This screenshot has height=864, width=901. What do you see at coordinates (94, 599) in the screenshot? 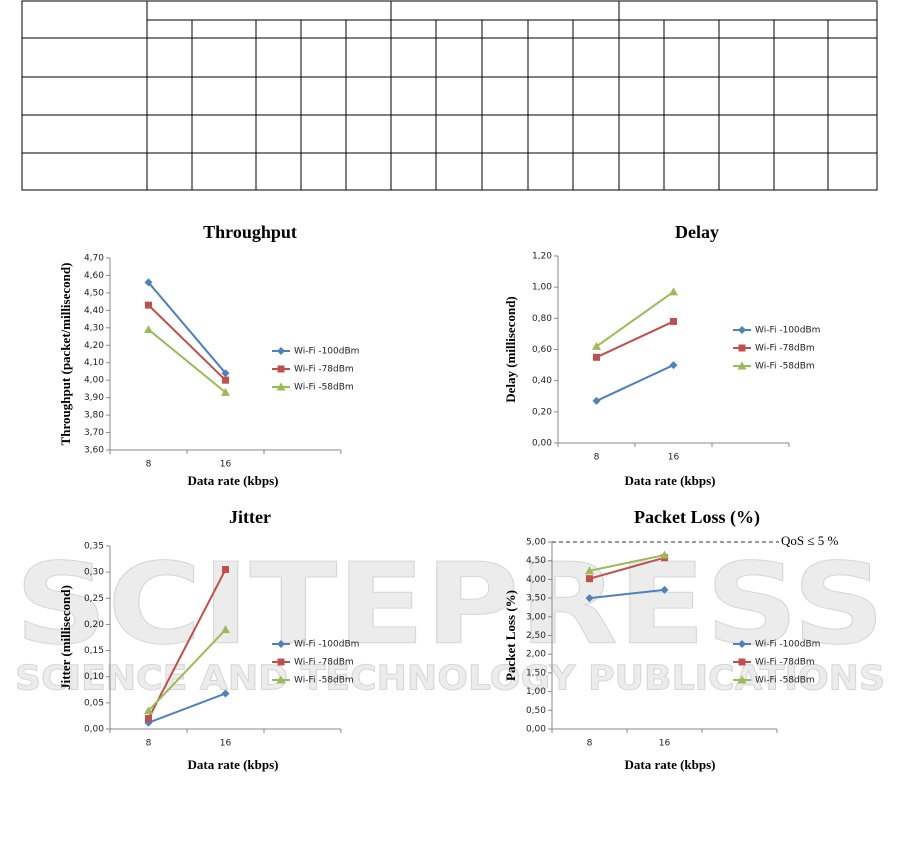
I see `y-tick-label: 0,25` at bounding box center [94, 599].